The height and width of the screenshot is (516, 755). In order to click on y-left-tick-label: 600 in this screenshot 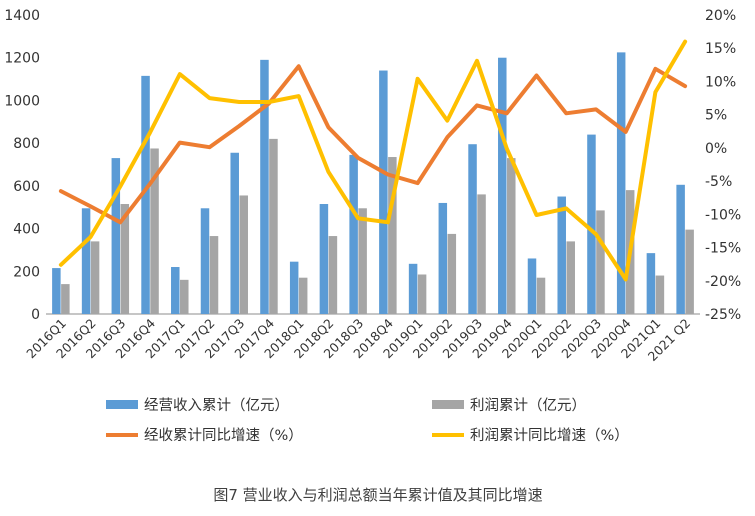, I will do `click(26, 187)`.